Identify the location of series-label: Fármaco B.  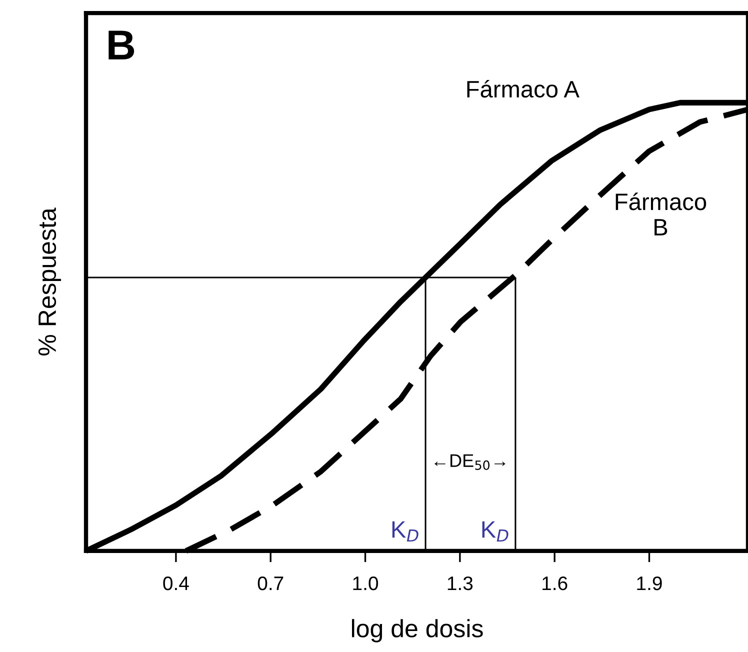
(661, 214).